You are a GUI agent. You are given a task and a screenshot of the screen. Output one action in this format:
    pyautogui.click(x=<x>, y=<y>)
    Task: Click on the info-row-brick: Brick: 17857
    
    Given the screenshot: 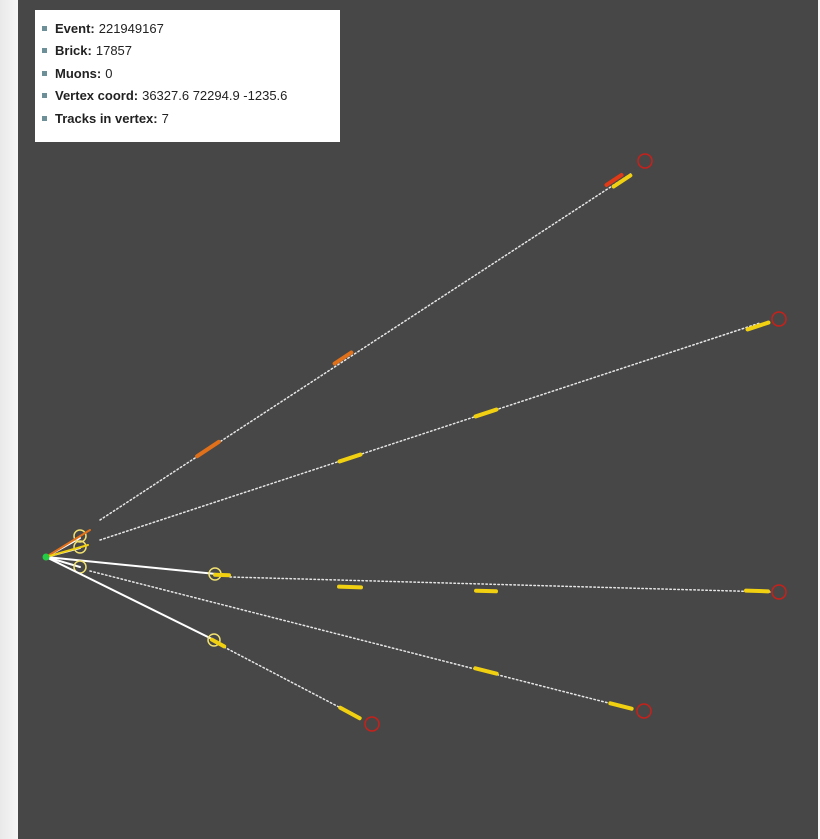 What is the action you would take?
    pyautogui.click(x=191, y=51)
    